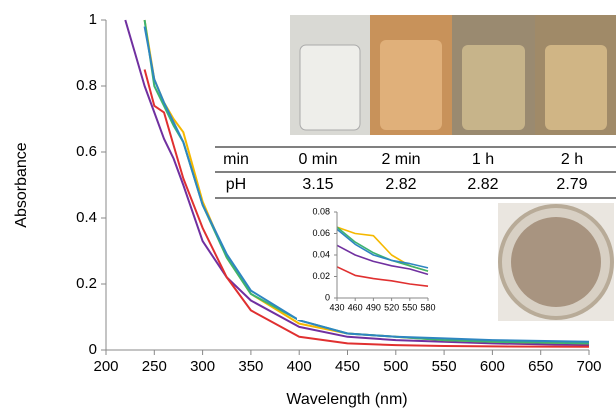  I want to click on x-tick-label: 600, so click(492, 366).